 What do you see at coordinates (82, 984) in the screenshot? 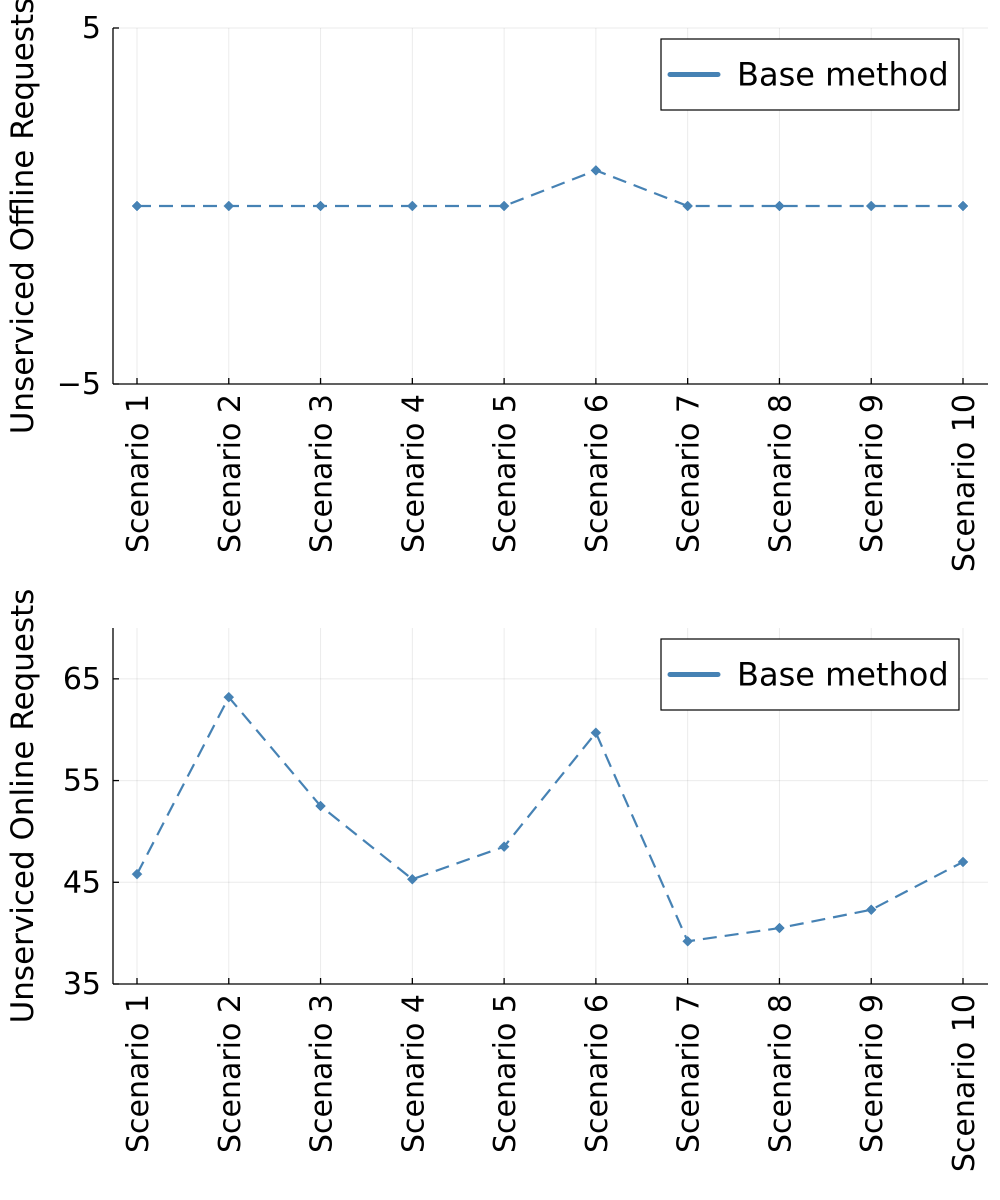
I see `y-tick-label: 35` at bounding box center [82, 984].